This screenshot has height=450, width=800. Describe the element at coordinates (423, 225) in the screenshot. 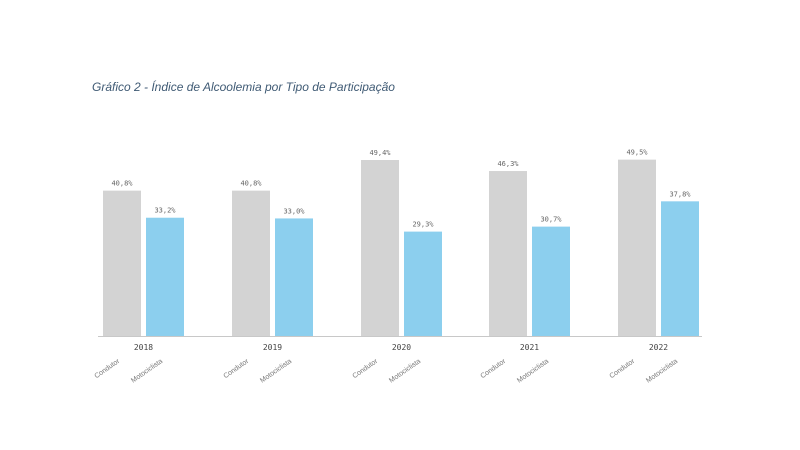

I see `data-label-motociclista-2020: 29,3%` at that location.